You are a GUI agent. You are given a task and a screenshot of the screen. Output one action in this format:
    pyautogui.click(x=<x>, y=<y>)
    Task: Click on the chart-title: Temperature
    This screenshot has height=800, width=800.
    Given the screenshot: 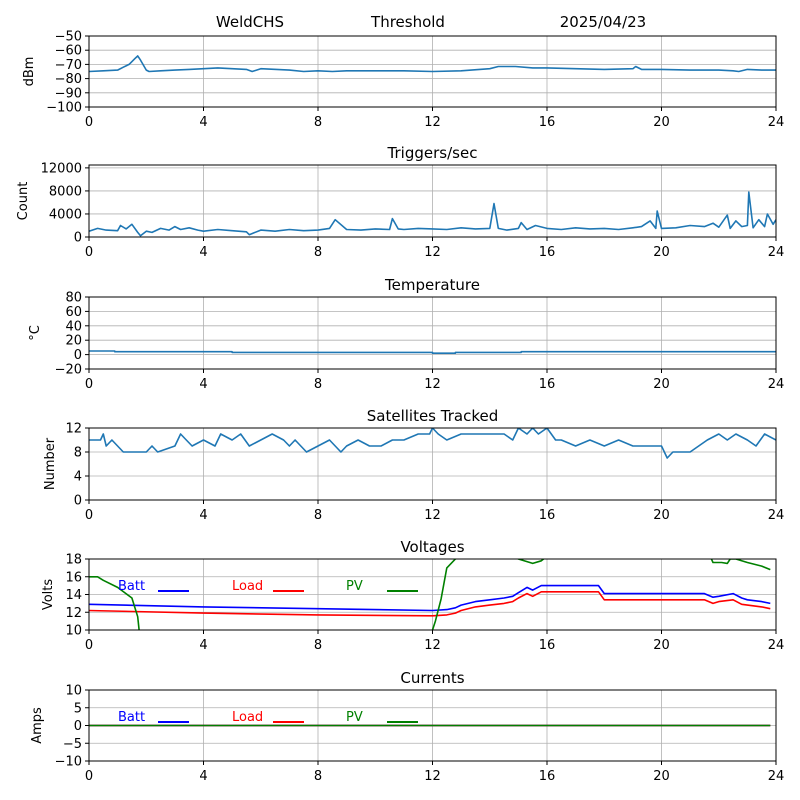 What is the action you would take?
    pyautogui.click(x=432, y=285)
    